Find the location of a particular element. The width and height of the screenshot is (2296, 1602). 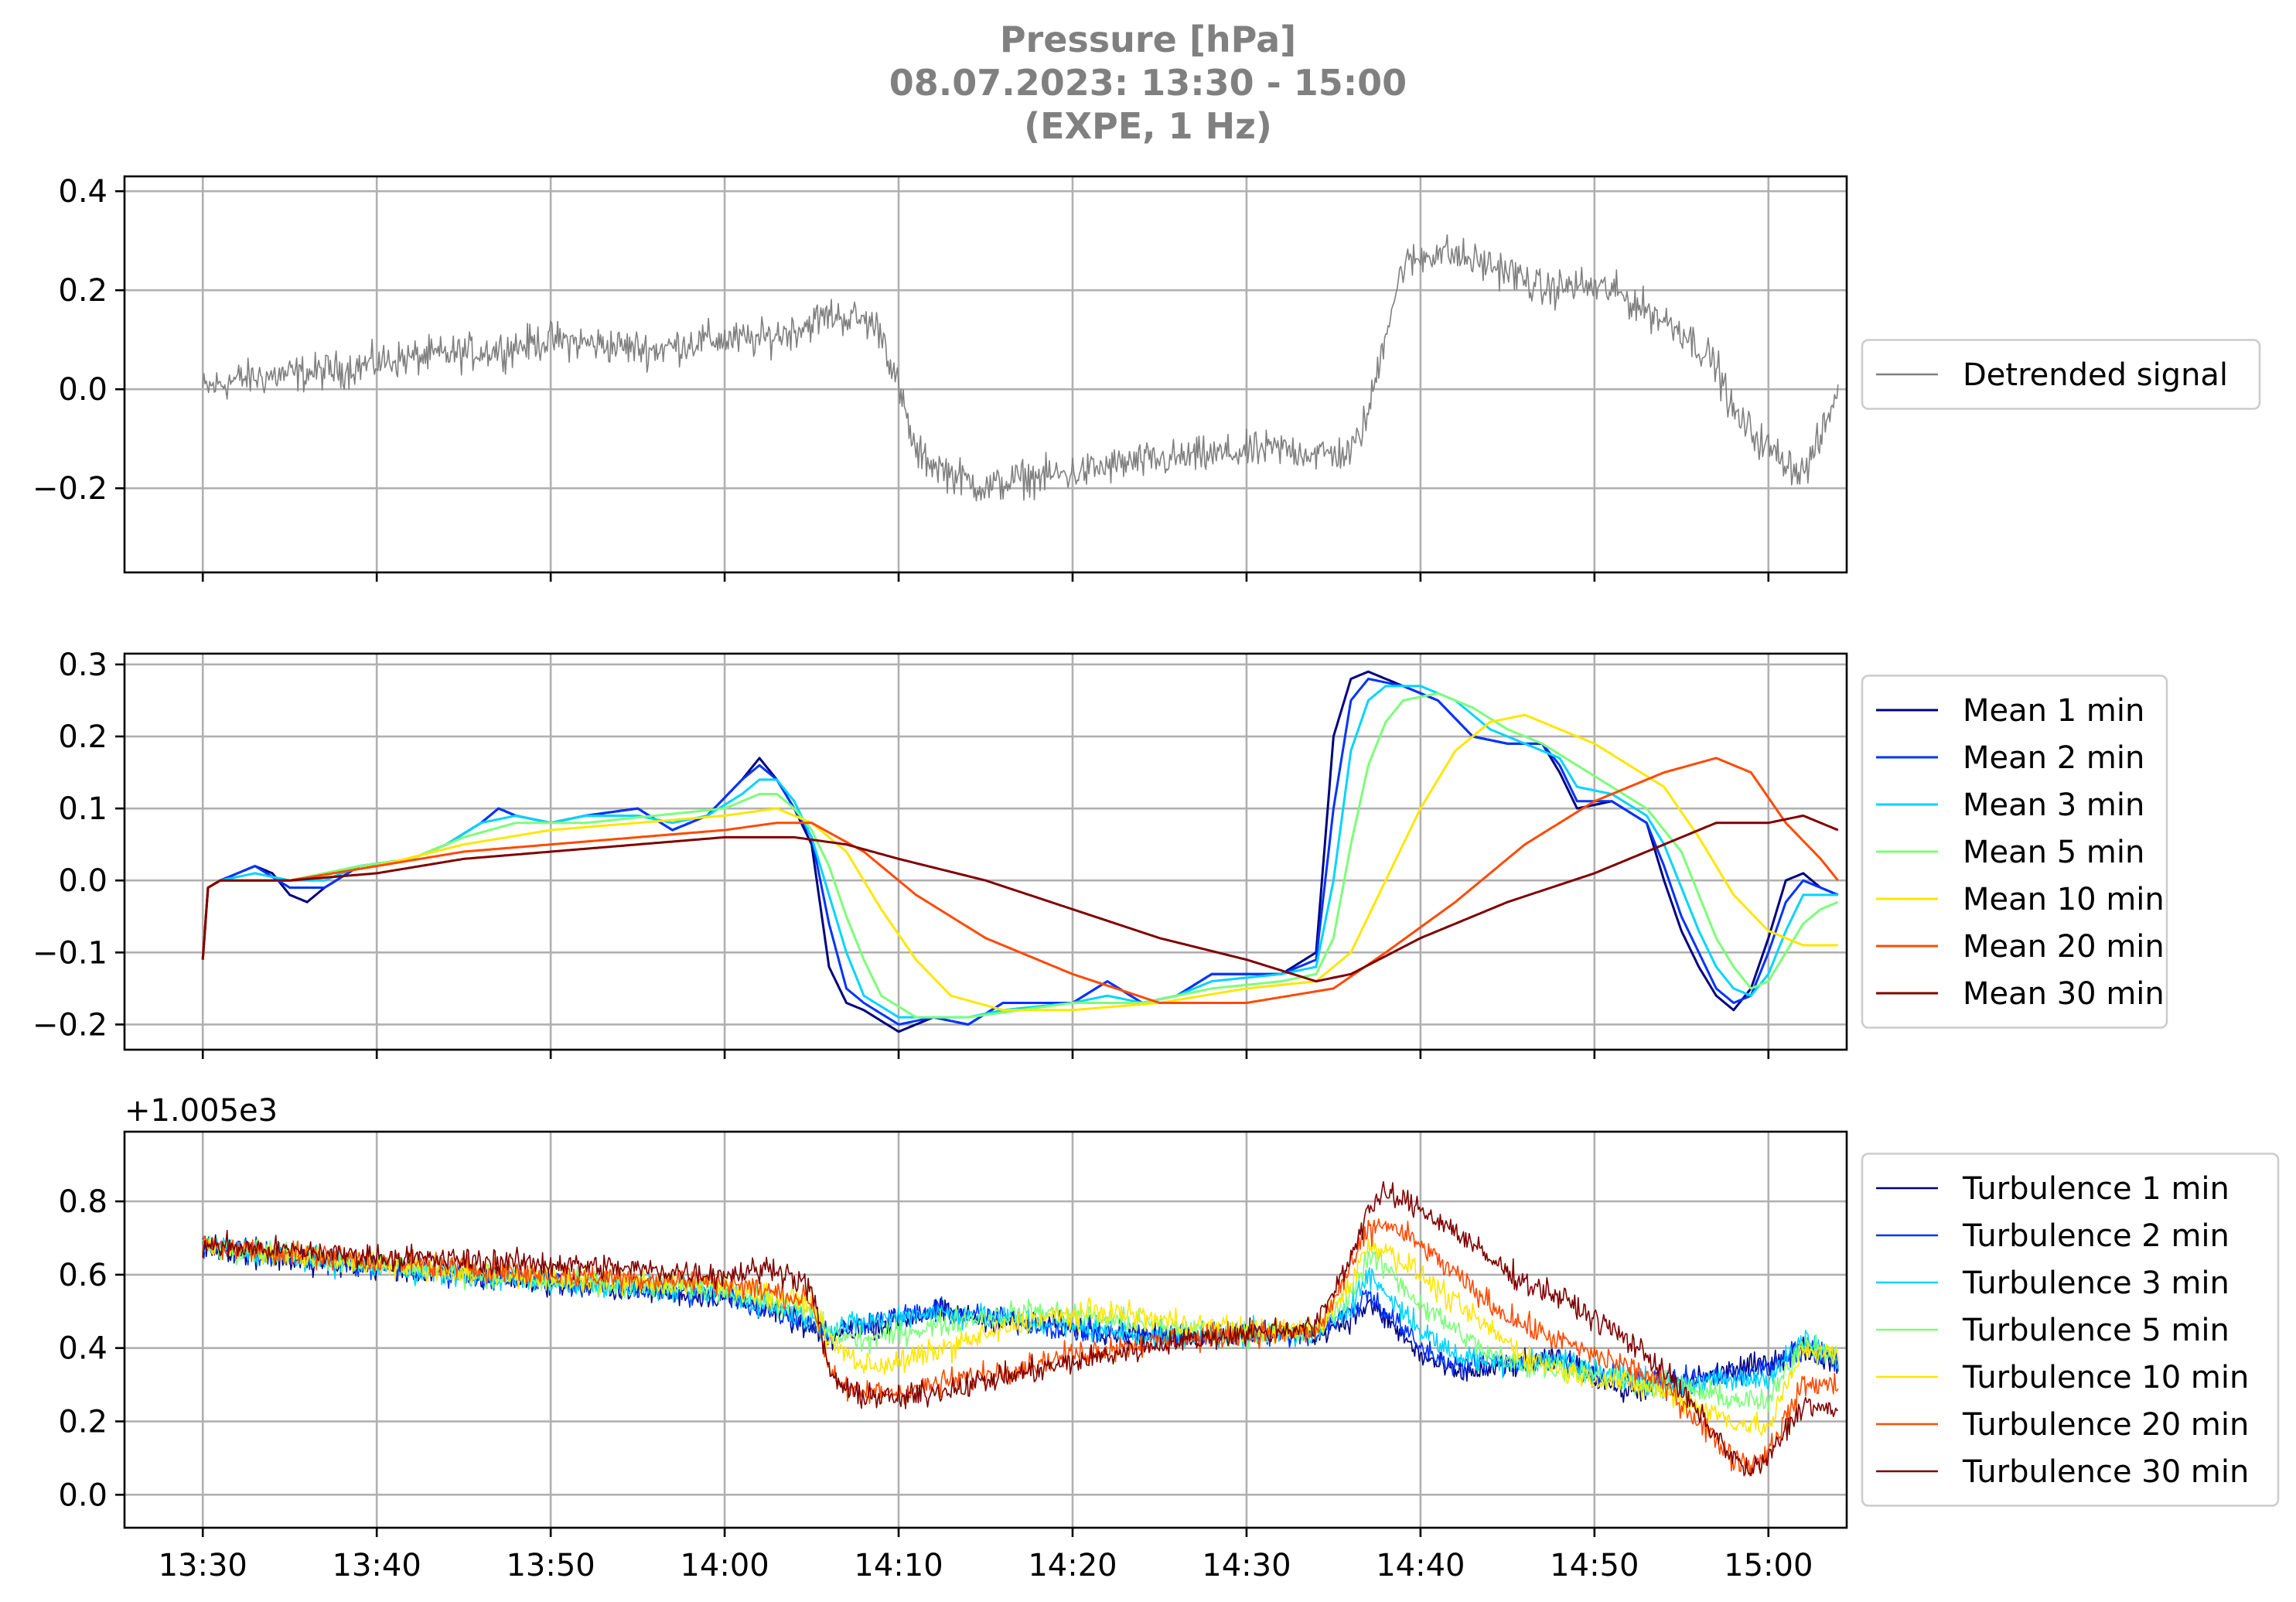

x-tick-label: 14:00 is located at coordinates (724, 1565).